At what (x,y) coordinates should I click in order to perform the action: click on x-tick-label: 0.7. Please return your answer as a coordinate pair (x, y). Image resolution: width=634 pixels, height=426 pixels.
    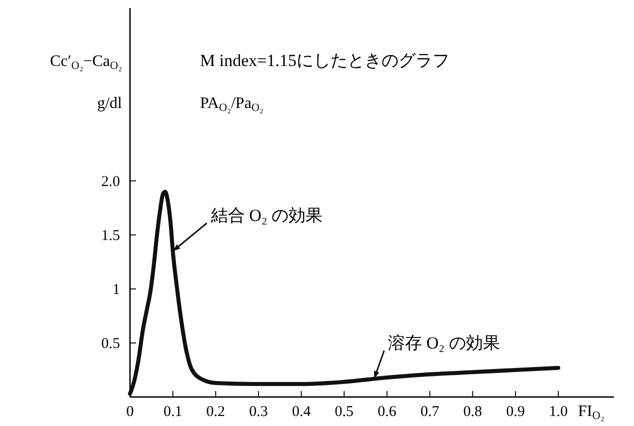
    Looking at the image, I should click on (430, 412).